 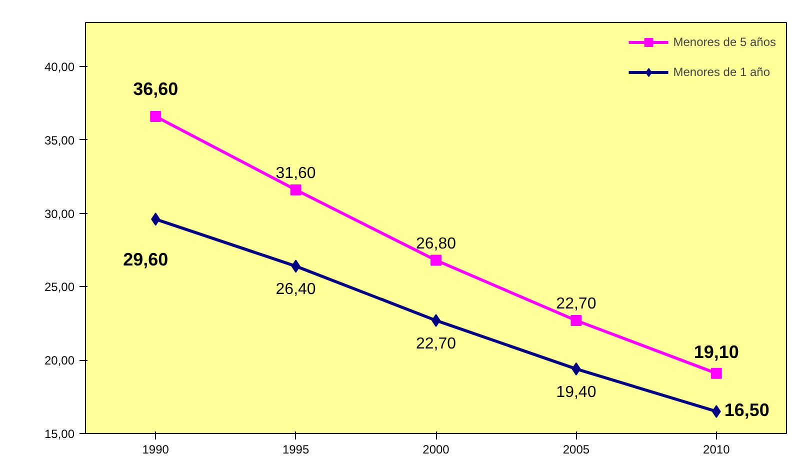 What do you see at coordinates (721, 72) in the screenshot?
I see `legend-label: Menores de 1 año` at bounding box center [721, 72].